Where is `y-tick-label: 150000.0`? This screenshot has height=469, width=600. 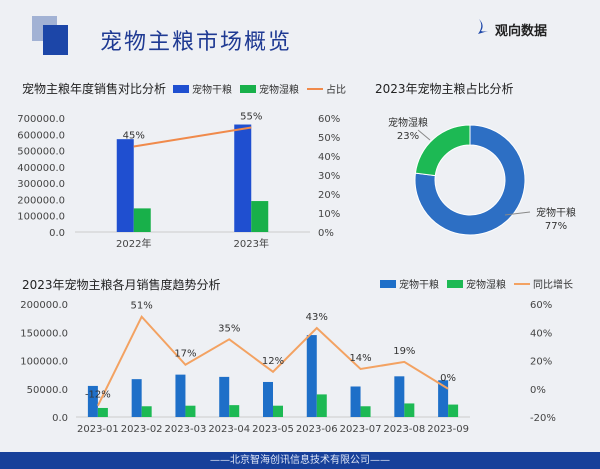
y-tick-label: 150000.0 is located at coordinates (44, 333).